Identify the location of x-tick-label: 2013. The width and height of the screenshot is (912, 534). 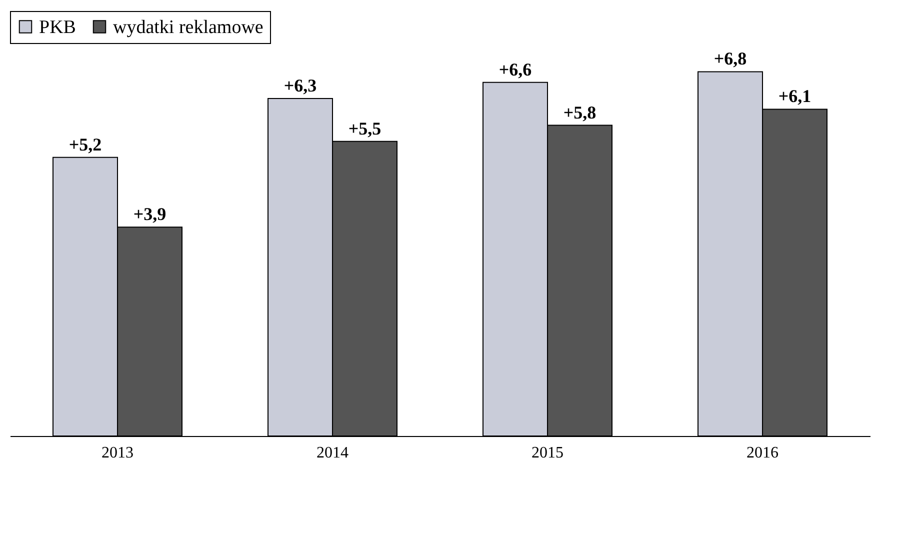
(118, 453).